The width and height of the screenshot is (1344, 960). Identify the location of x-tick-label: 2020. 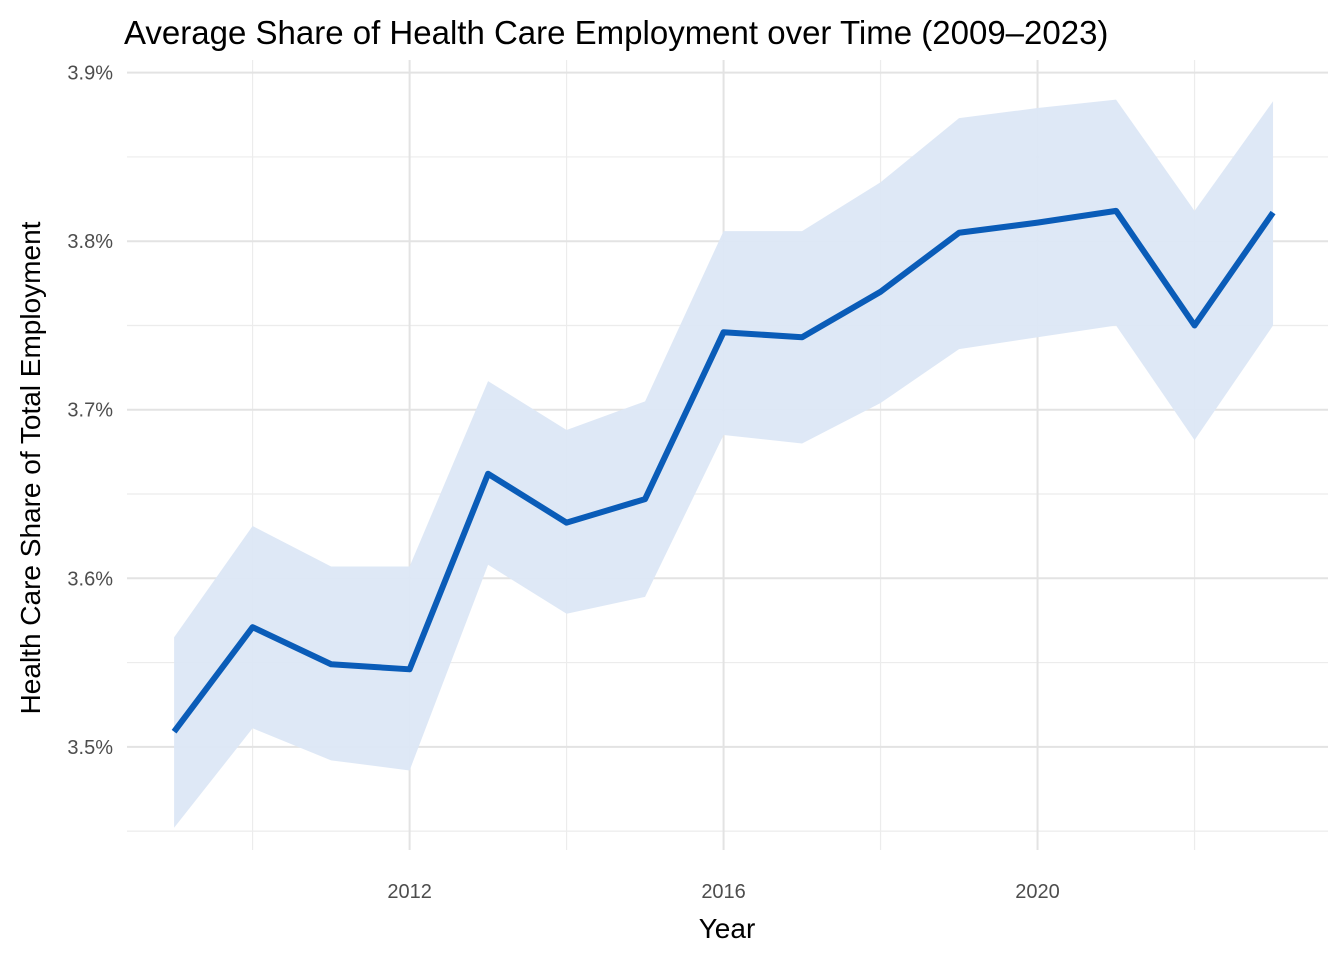
(1037, 892).